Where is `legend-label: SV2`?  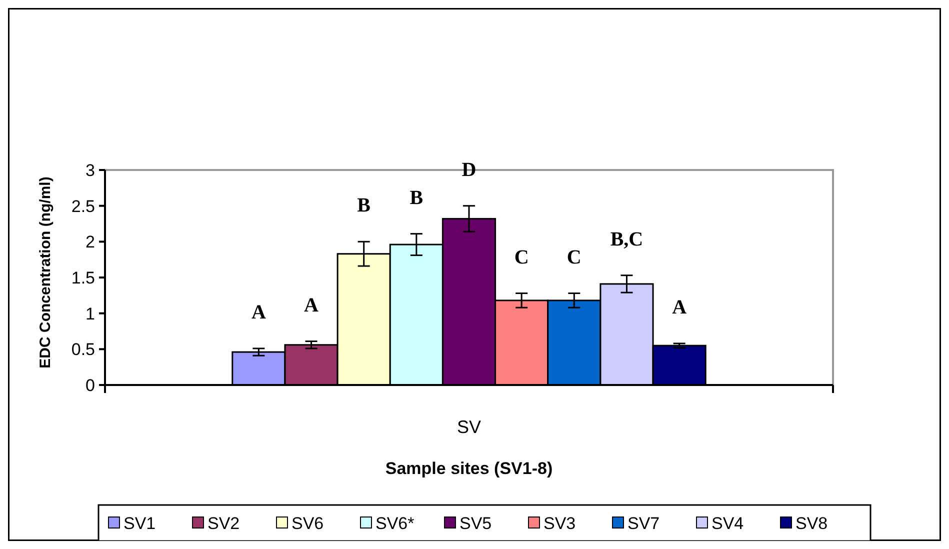 legend-label: SV2 is located at coordinates (224, 523).